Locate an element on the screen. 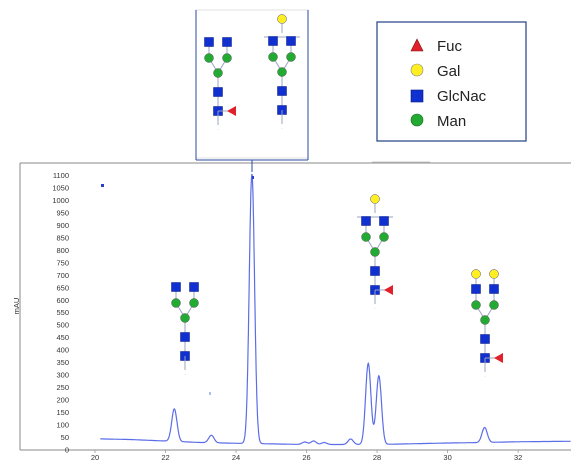  legend-item-glcnac: GlcNac is located at coordinates (448, 96).